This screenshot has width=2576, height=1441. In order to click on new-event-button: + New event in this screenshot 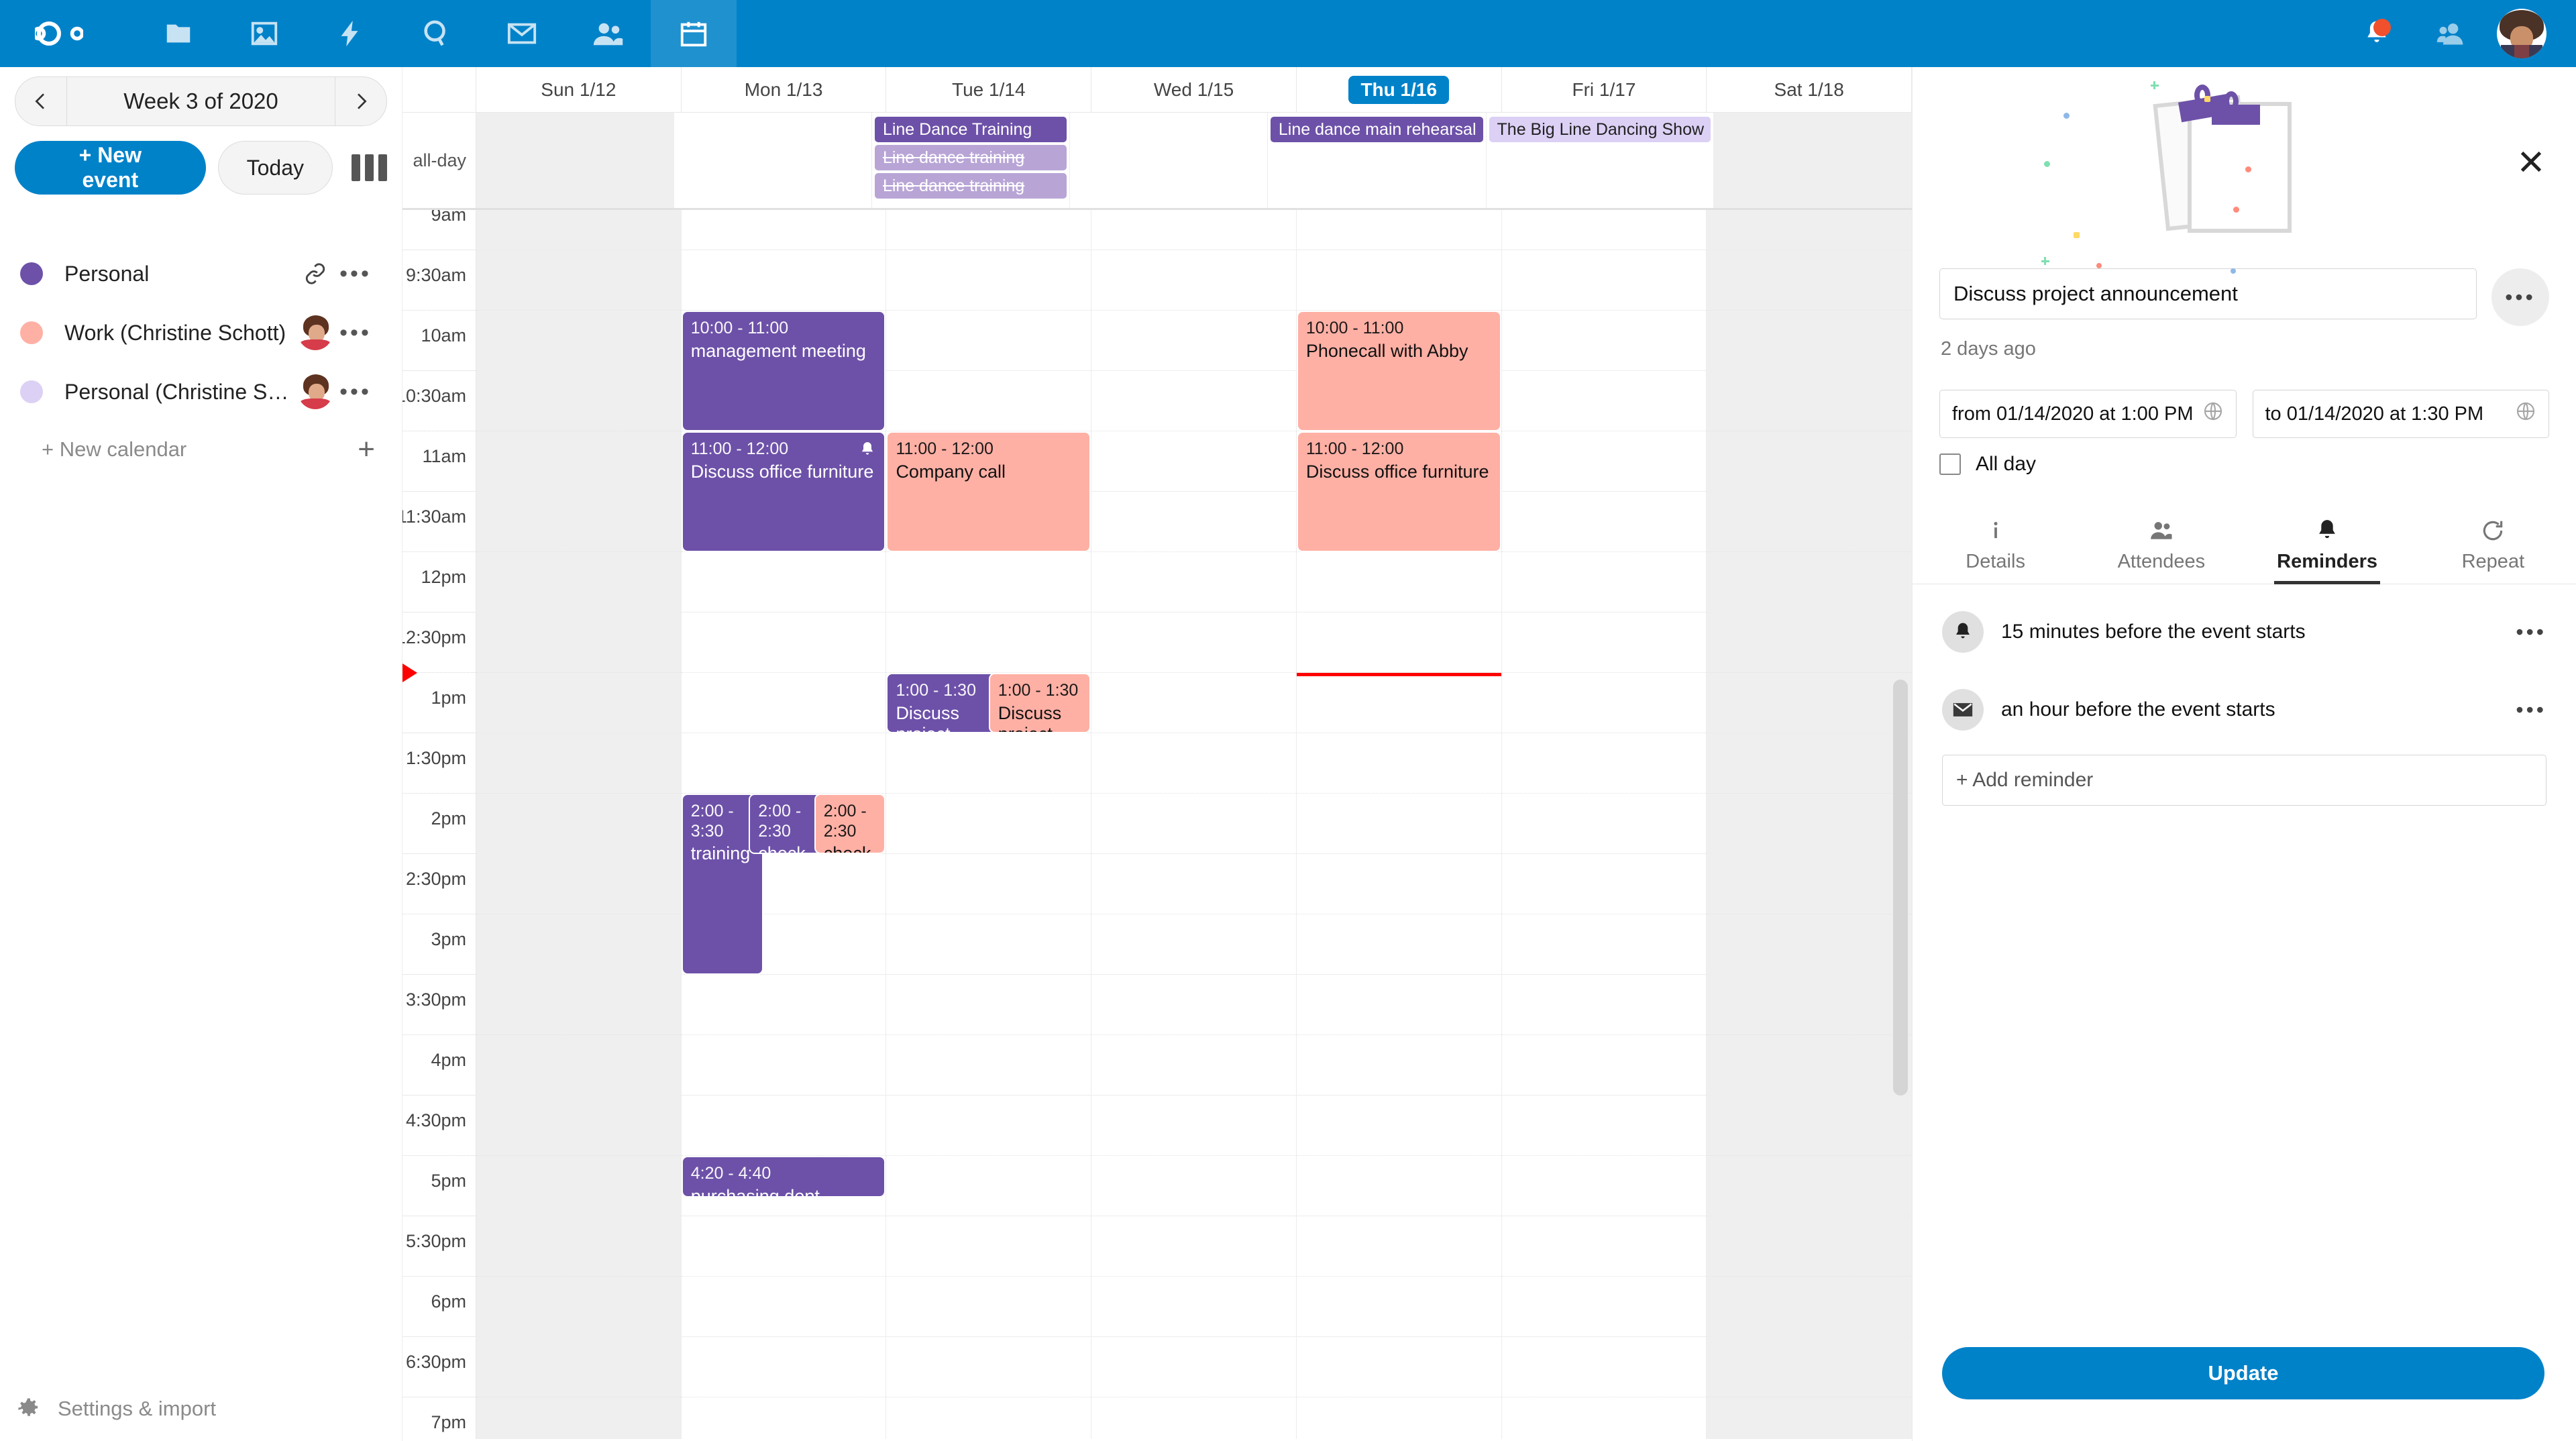, I will do `click(110, 168)`.